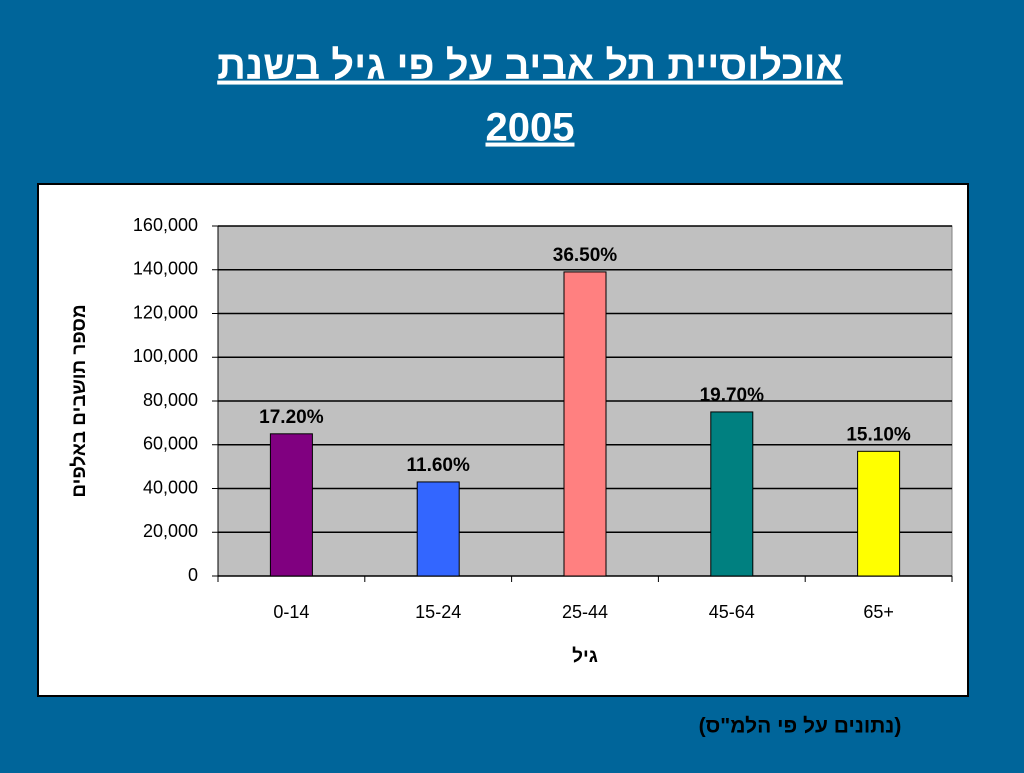 The height and width of the screenshot is (773, 1024). What do you see at coordinates (585, 656) in the screenshot?
I see `x-axis-label: גיל` at bounding box center [585, 656].